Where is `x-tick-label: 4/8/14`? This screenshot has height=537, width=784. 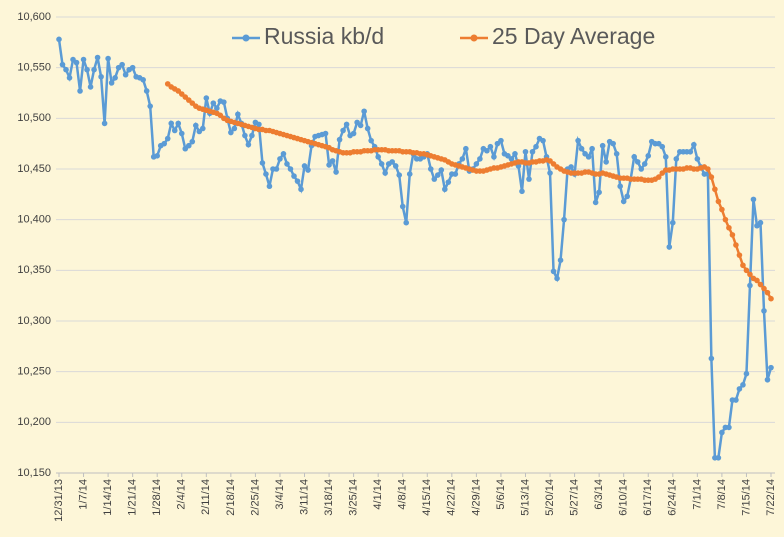 x-tick-label: 4/8/14 is located at coordinates (403, 494).